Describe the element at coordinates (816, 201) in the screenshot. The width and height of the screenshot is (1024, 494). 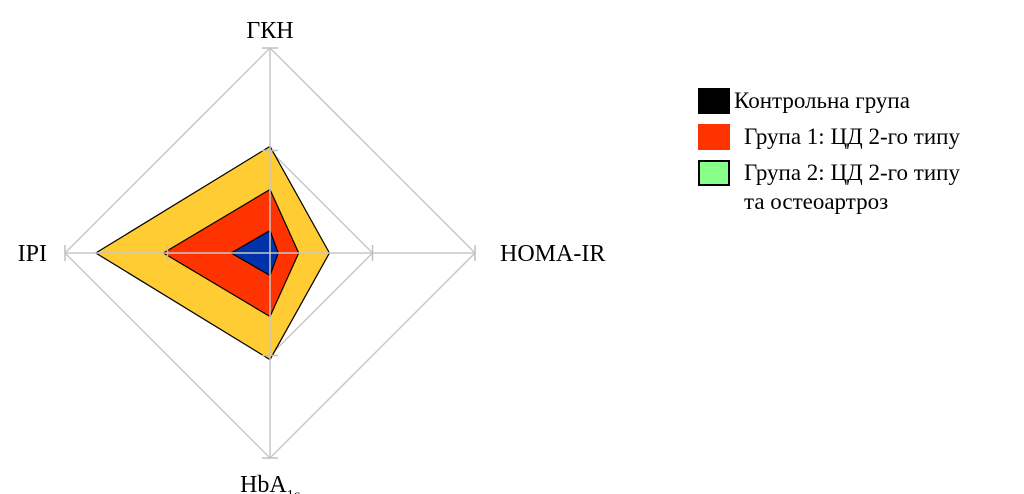
I see `legend-label-0-1: та остеоартроз` at that location.